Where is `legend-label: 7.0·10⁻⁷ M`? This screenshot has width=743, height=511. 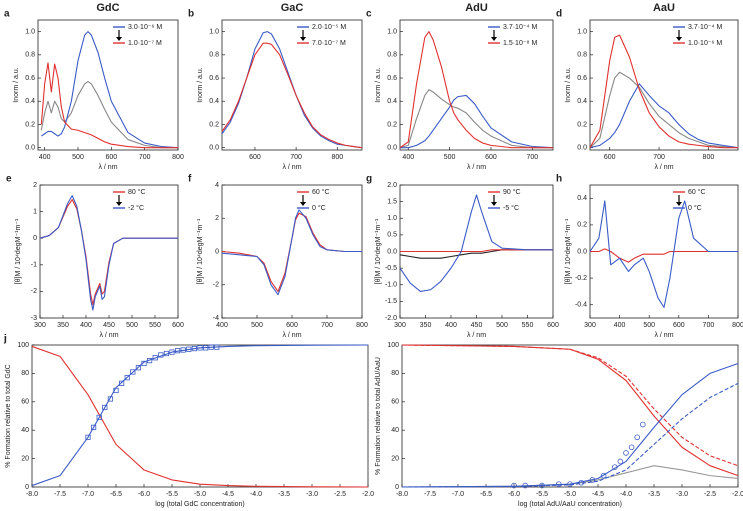
legend-label: 7.0·10⁻⁷ M is located at coordinates (329, 43).